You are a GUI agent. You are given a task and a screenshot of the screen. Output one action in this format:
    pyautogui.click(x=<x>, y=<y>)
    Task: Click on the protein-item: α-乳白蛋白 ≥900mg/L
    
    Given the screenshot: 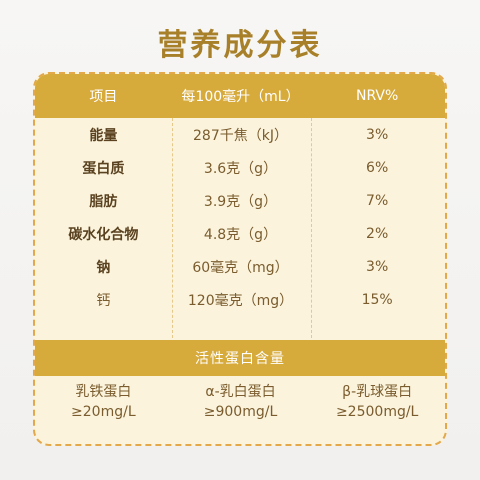 What is the action you would take?
    pyautogui.click(x=241, y=402)
    